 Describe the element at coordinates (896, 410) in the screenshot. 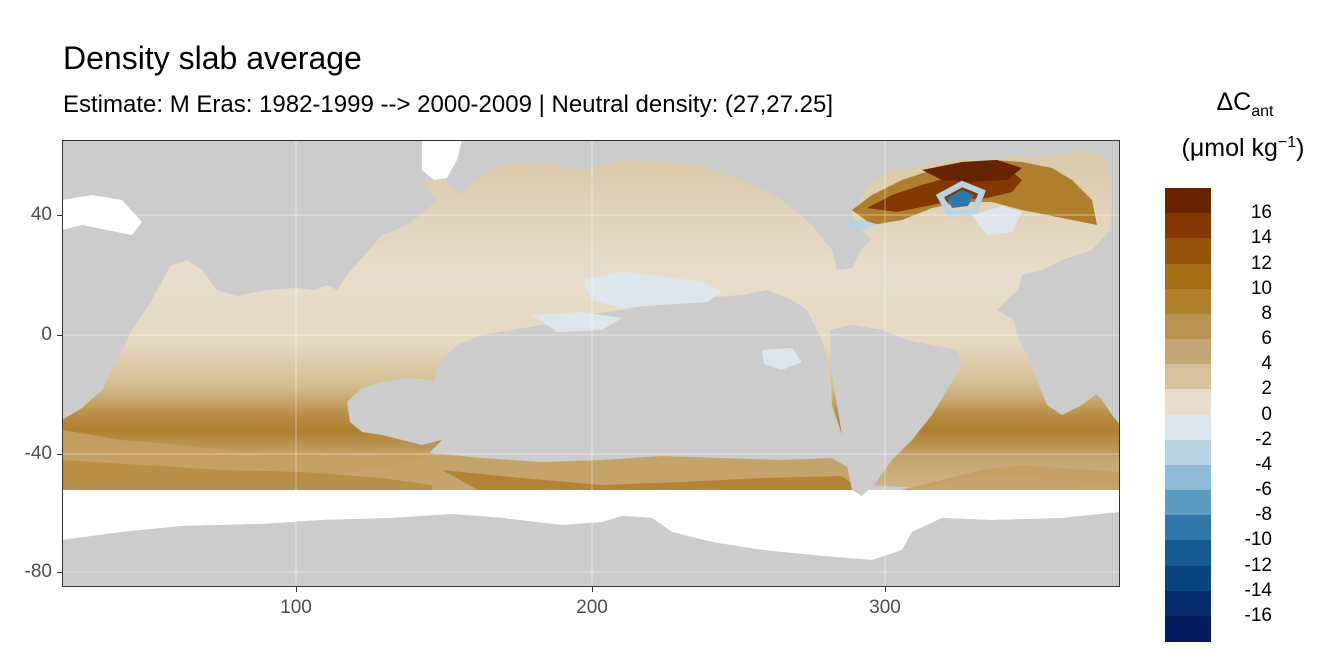

I see `south-america-land` at that location.